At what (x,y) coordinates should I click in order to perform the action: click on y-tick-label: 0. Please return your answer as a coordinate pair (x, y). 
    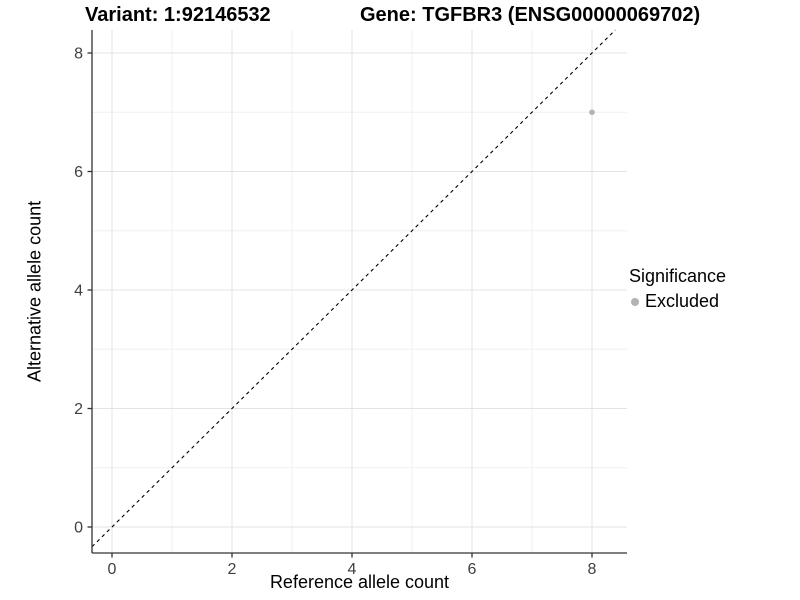
    Looking at the image, I should click on (78, 528).